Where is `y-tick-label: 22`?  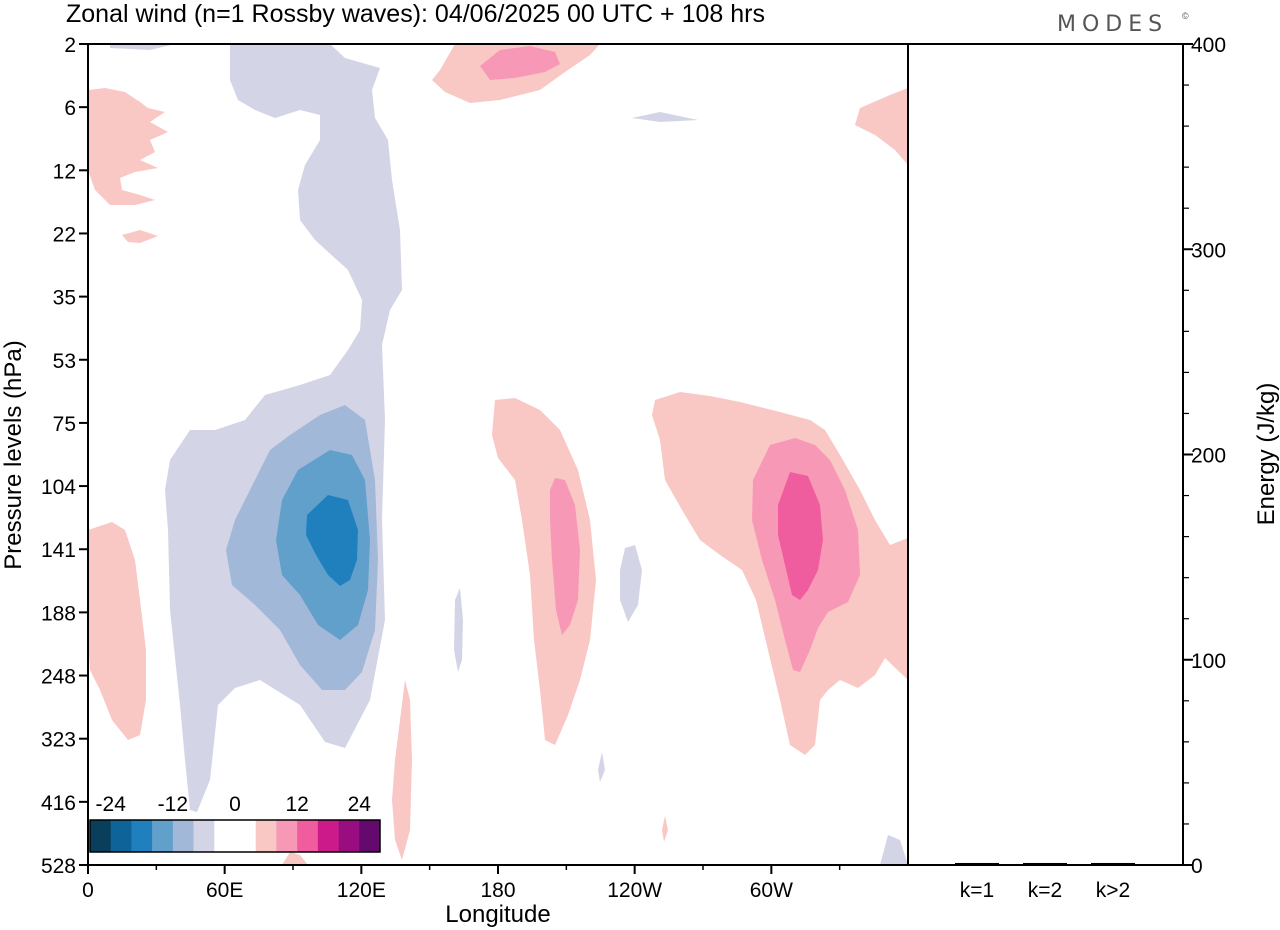 y-tick-label: 22 is located at coordinates (64, 234).